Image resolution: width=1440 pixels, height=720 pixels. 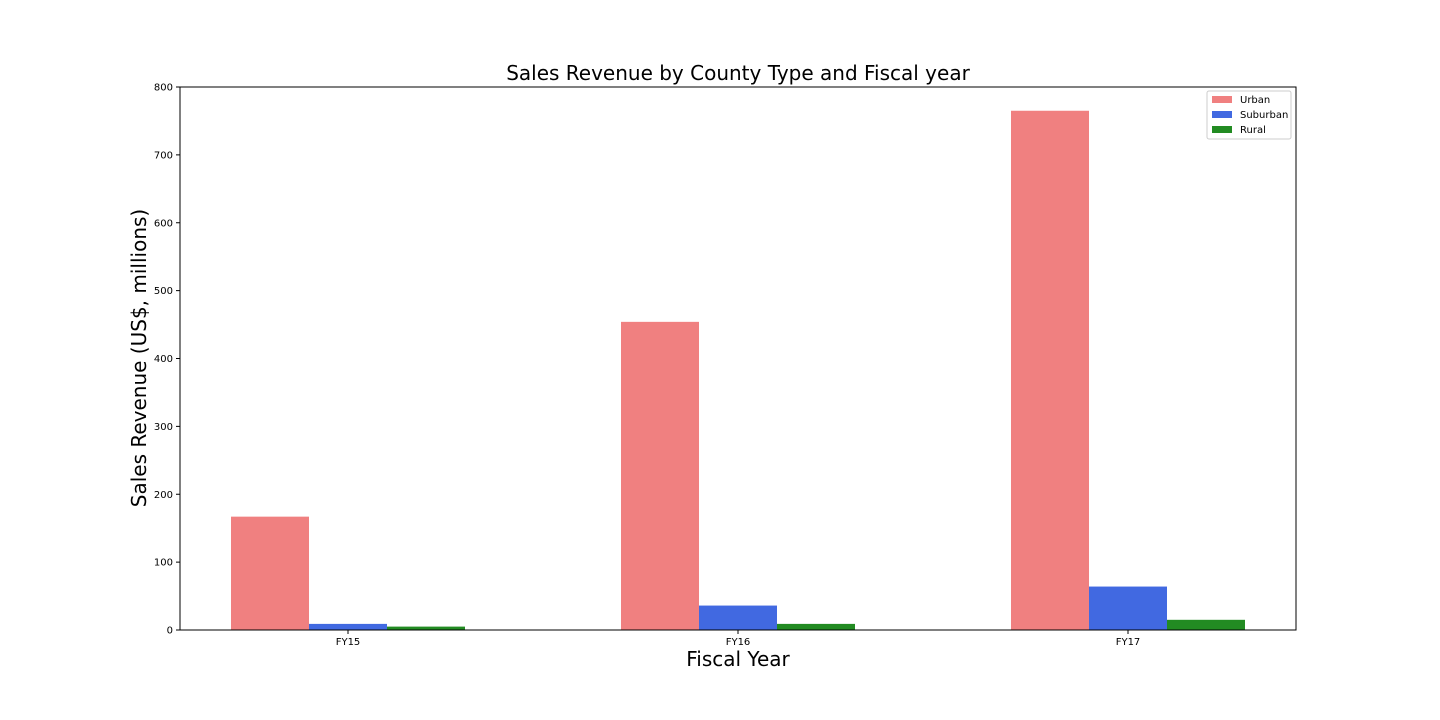 I want to click on y-axis-label: Sales Revenue (US$, millions), so click(x=139, y=358).